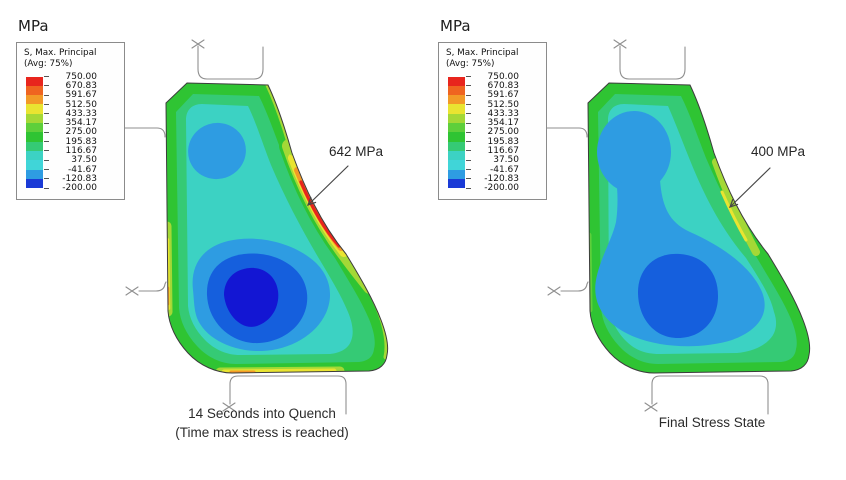 This screenshot has width=846, height=480. I want to click on unit-label-right: MPa, so click(455, 26).